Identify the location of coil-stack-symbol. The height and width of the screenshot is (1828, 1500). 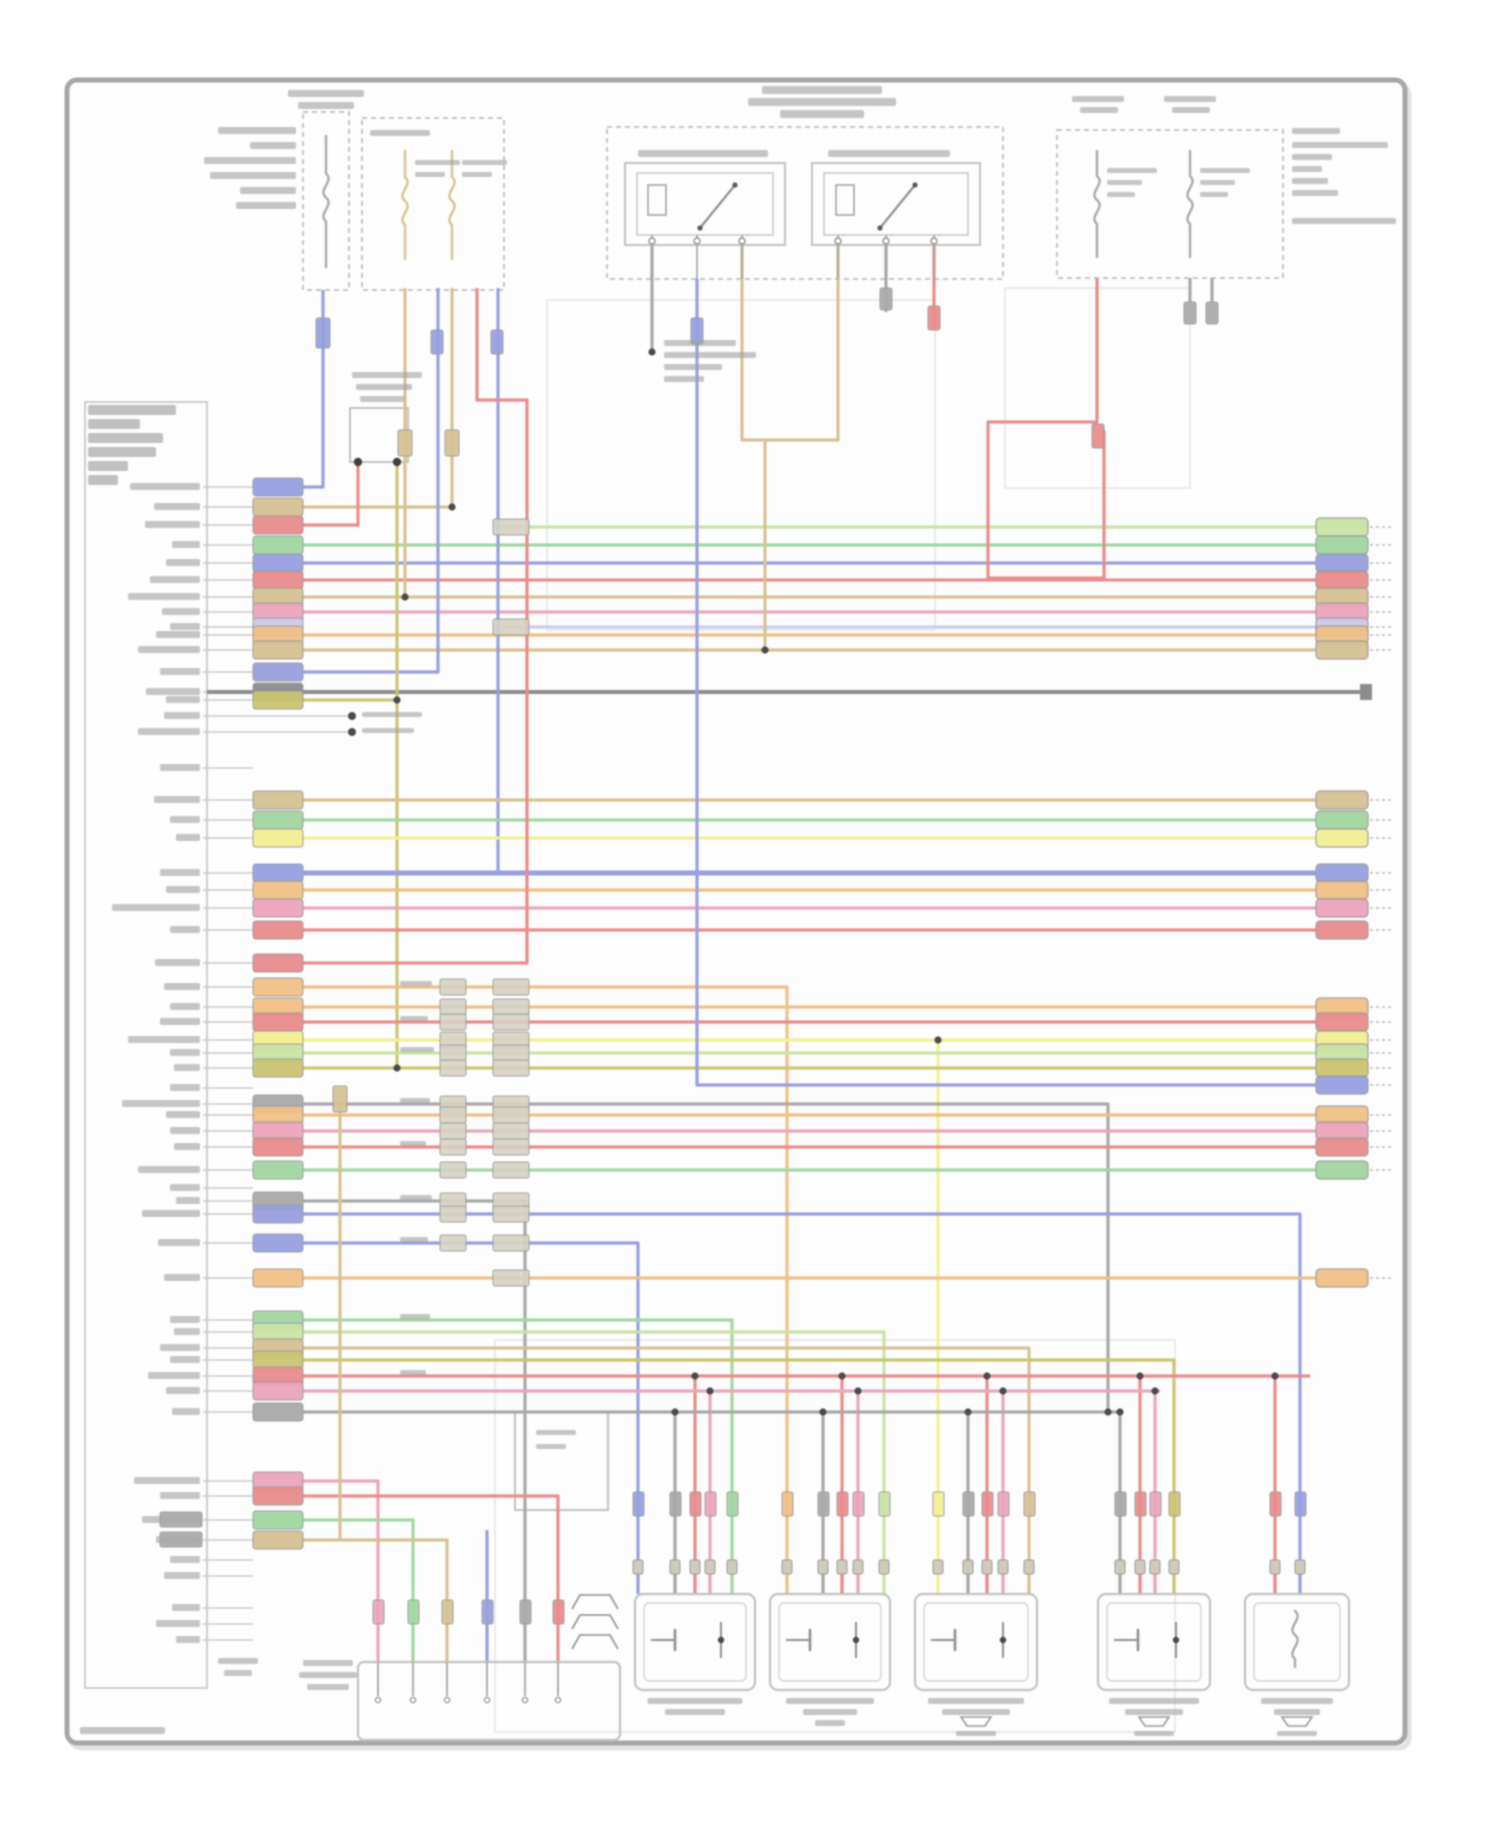
(595, 1622).